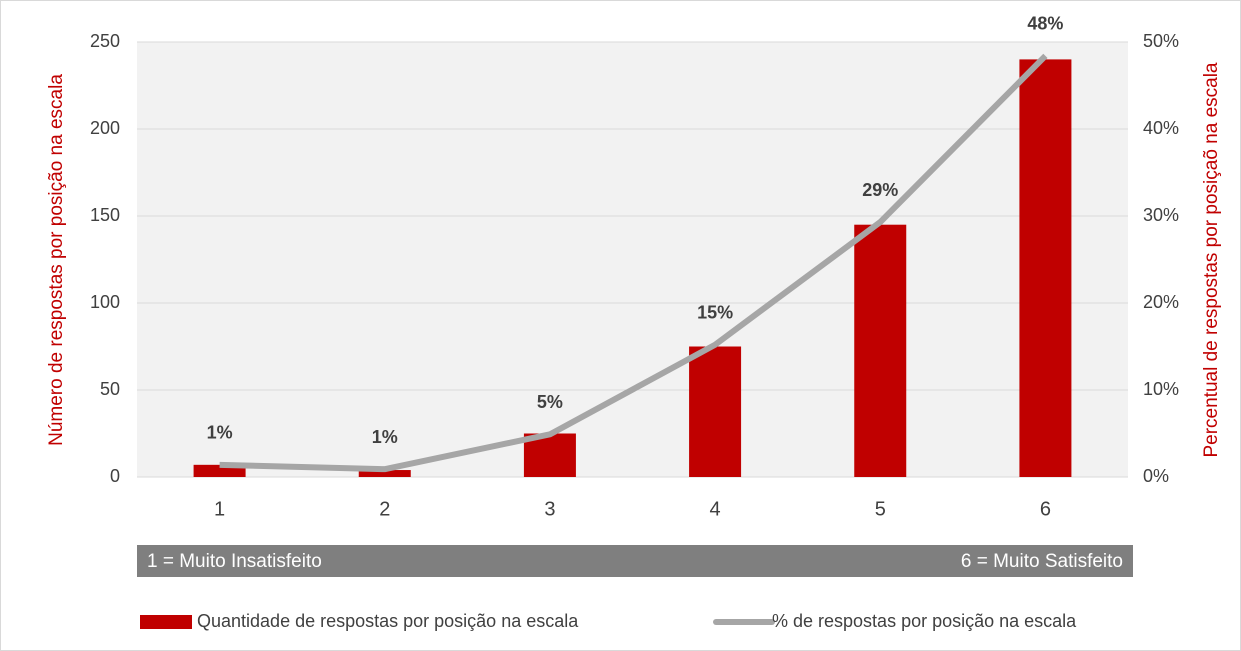 This screenshot has width=1241, height=651. Describe the element at coordinates (110, 389) in the screenshot. I see `y-tick-label: 50` at that location.